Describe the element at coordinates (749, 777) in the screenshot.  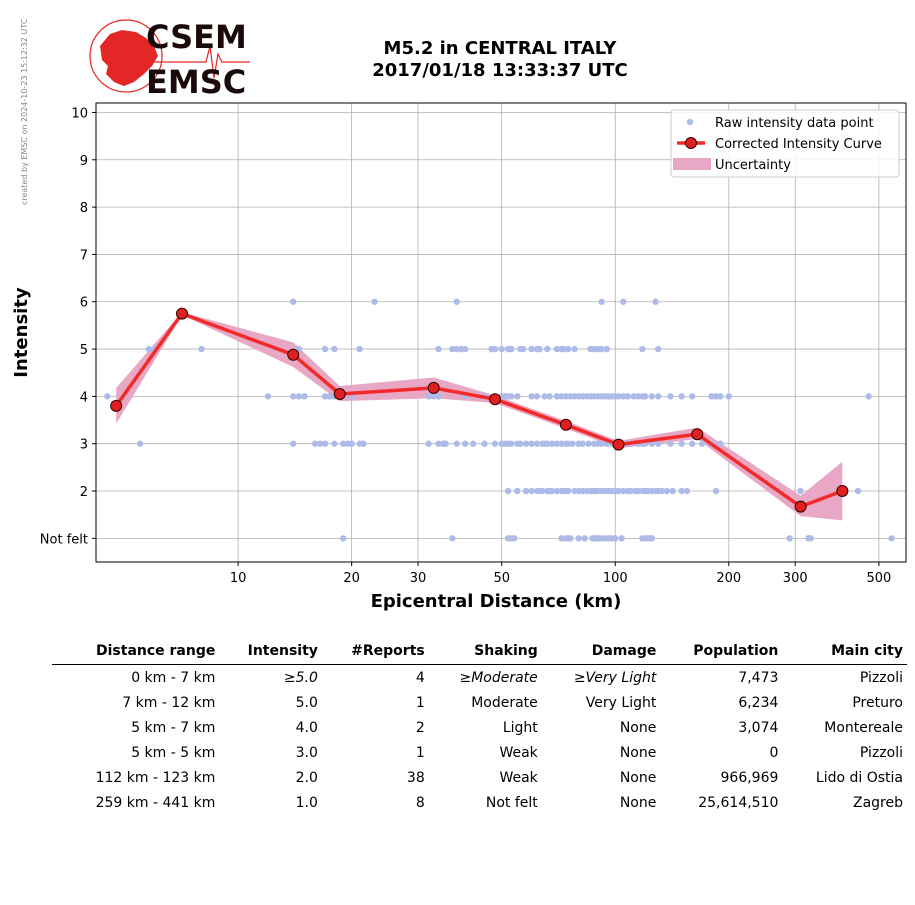
I see `table-cell-population: 966,969` at that location.